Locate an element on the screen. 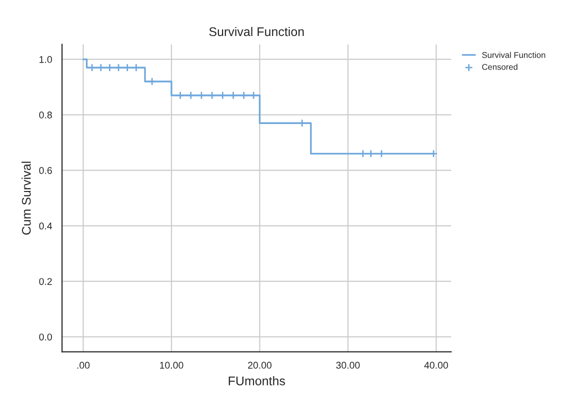 The width and height of the screenshot is (564, 403). x-tick-label: .00 is located at coordinates (83, 365).